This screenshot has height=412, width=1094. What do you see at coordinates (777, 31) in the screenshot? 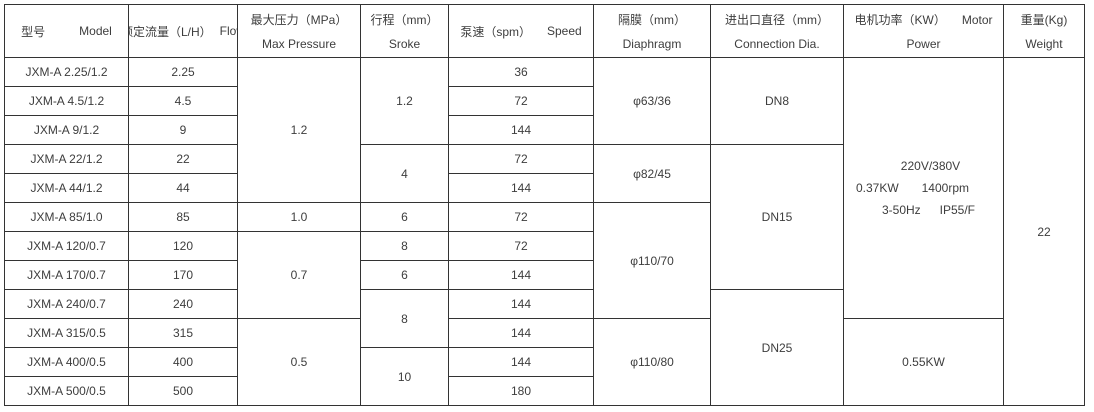
I see `header-connection: 进出口直径（mm） Connection Dia.` at bounding box center [777, 31].